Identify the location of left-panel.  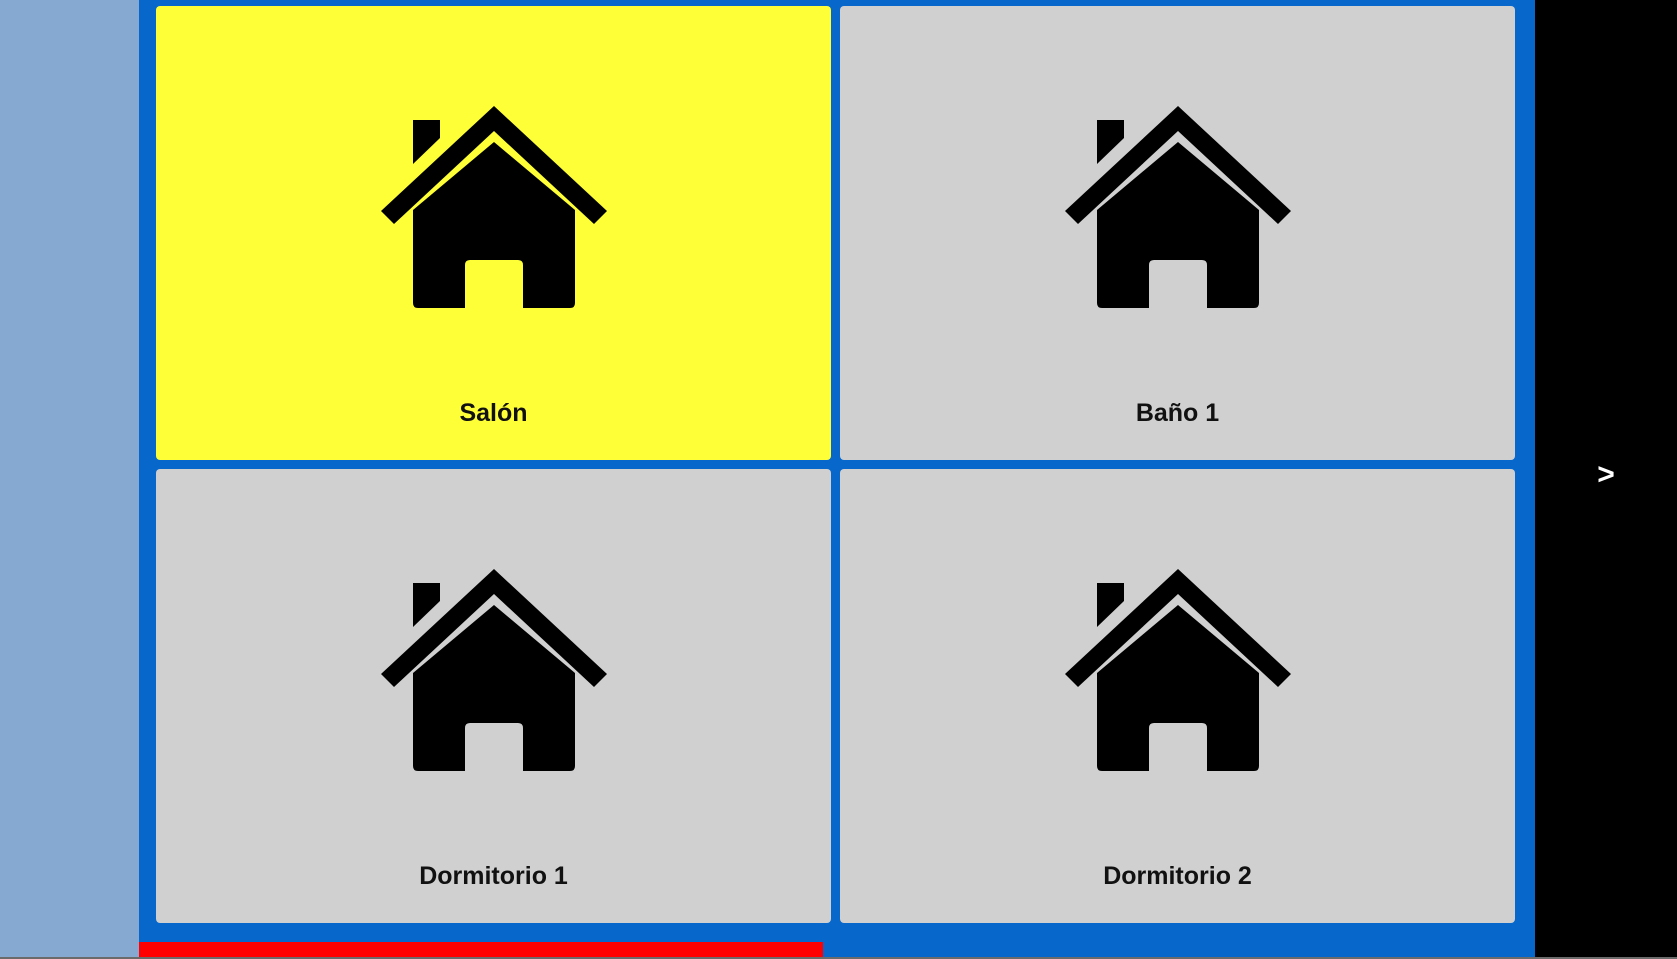
(69, 478).